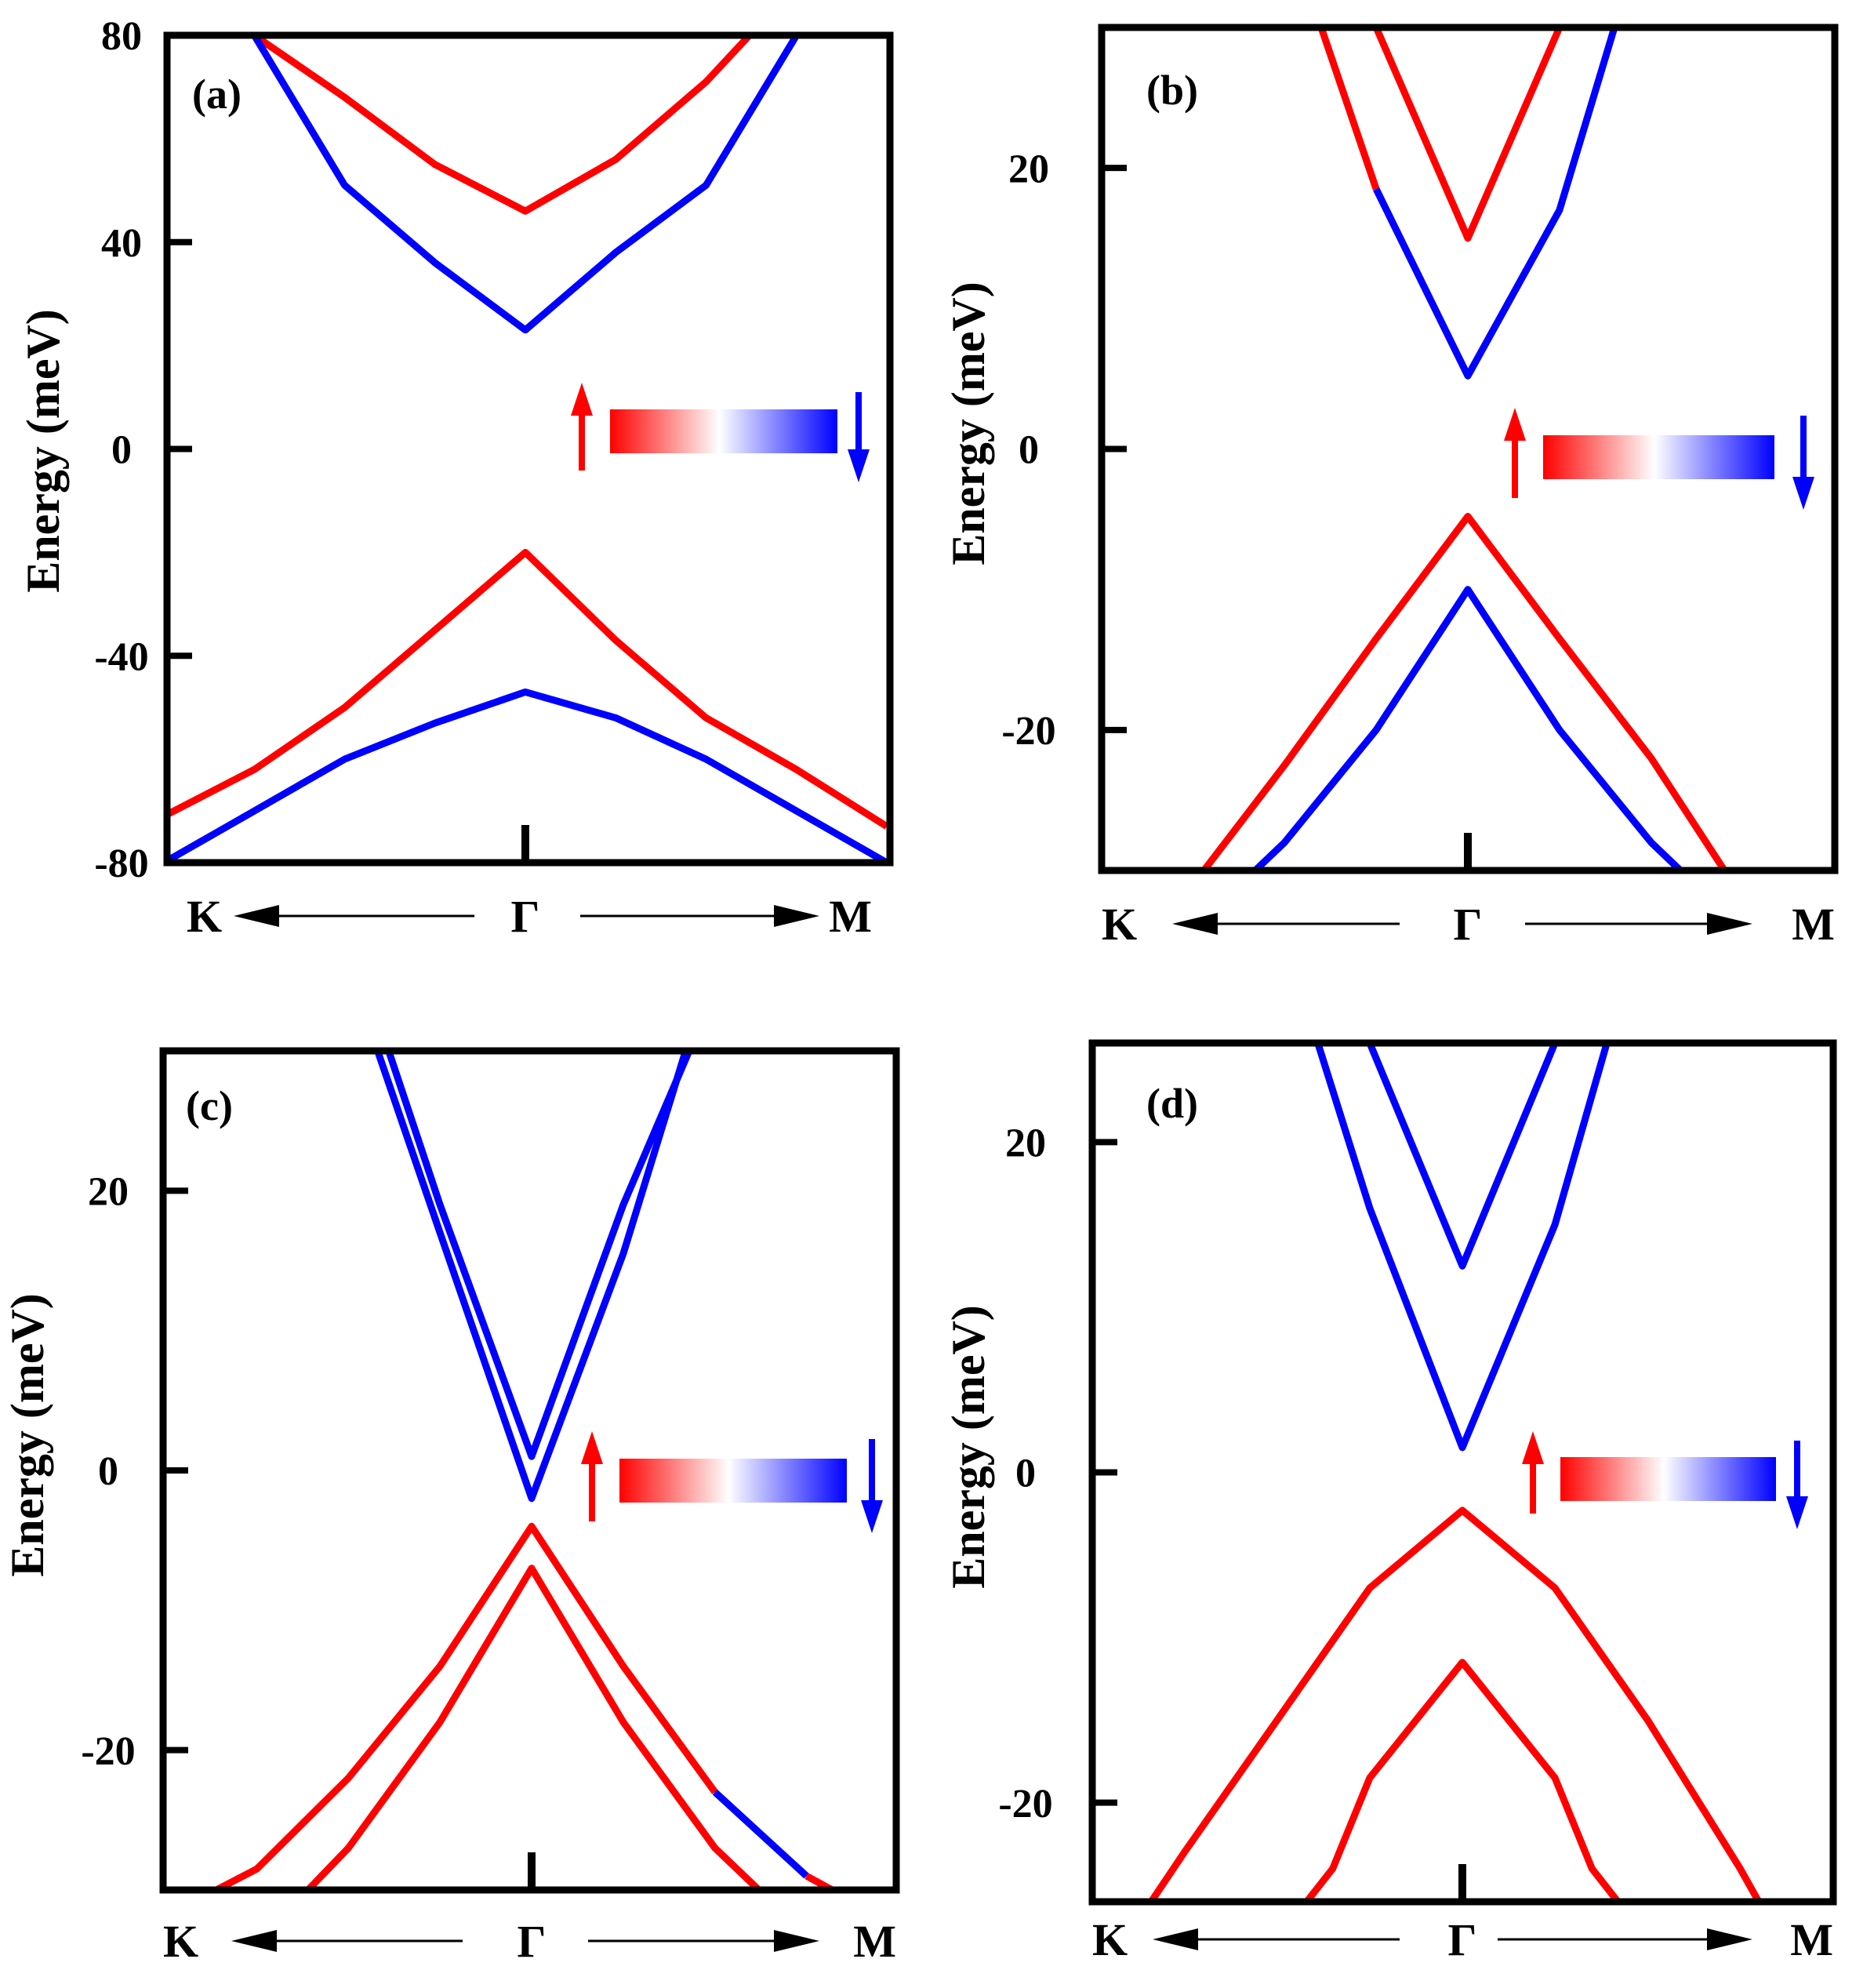 This screenshot has height=1988, width=1874. I want to click on band-conduction-outer-left, so click(1349, 109).